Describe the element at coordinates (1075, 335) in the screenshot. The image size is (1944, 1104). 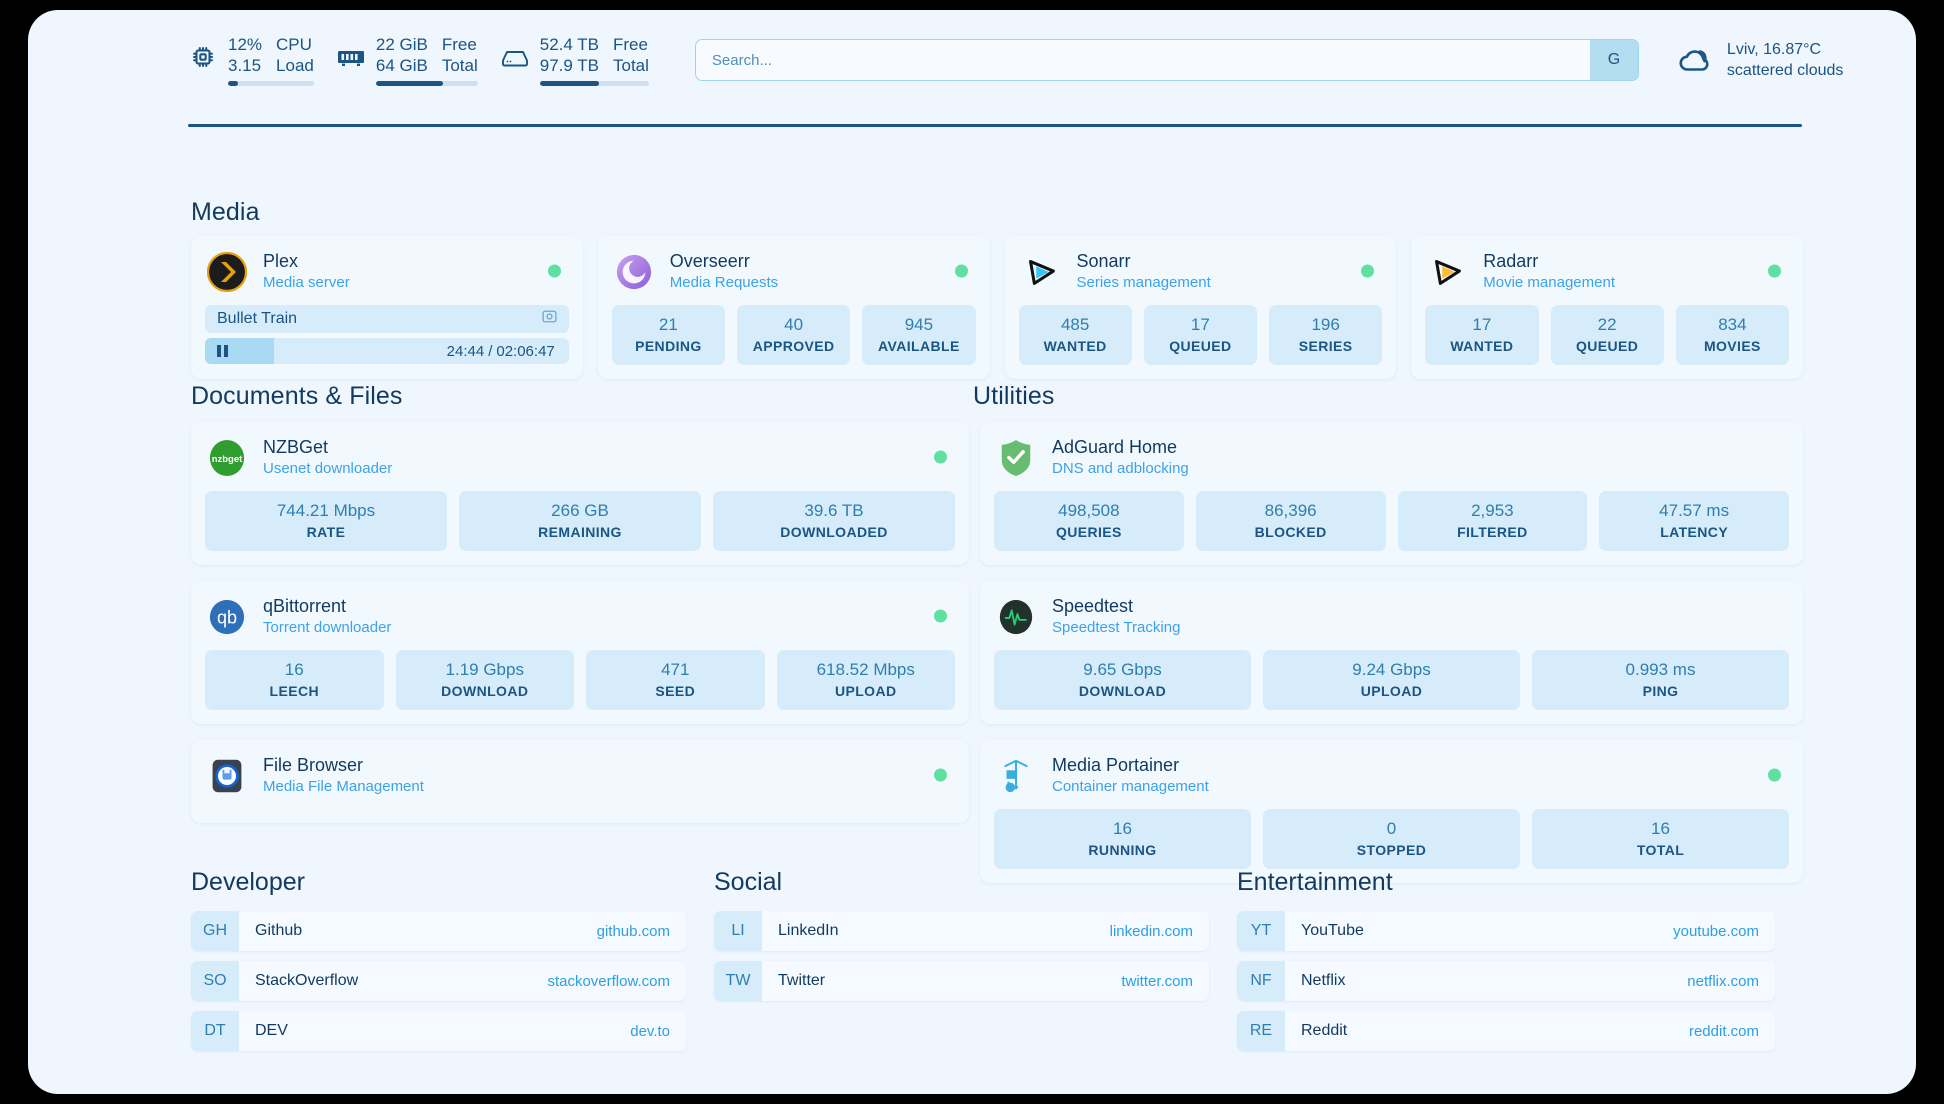
I see `stat-chip: 485 WANTED` at that location.